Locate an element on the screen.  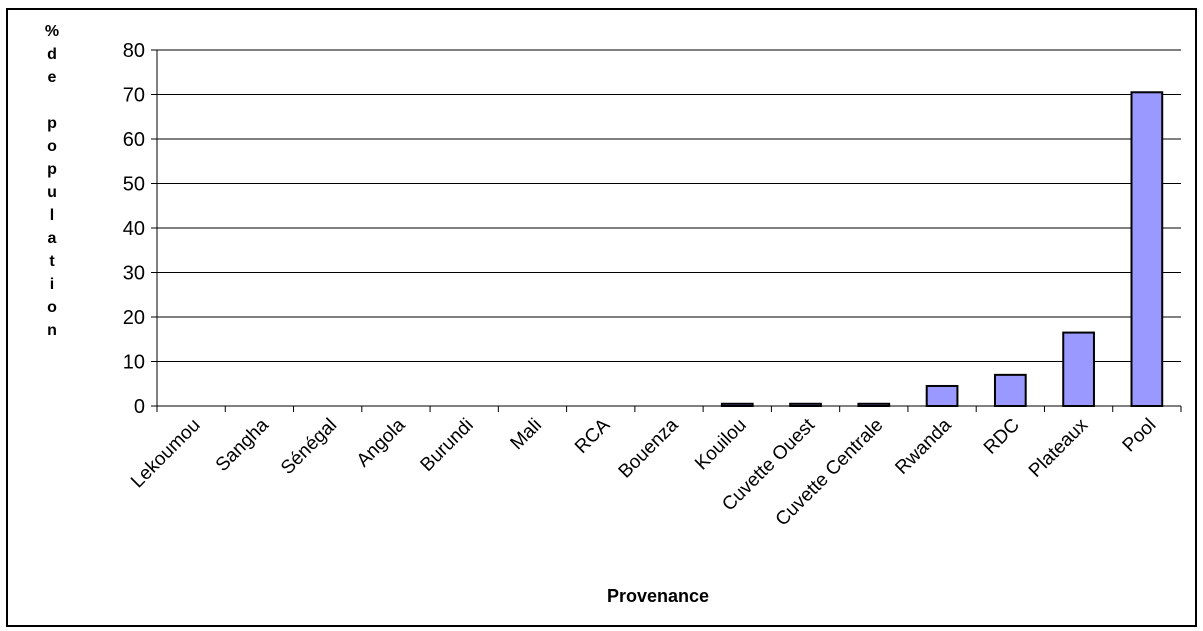
y-axis-title-letter: l is located at coordinates (52, 215).